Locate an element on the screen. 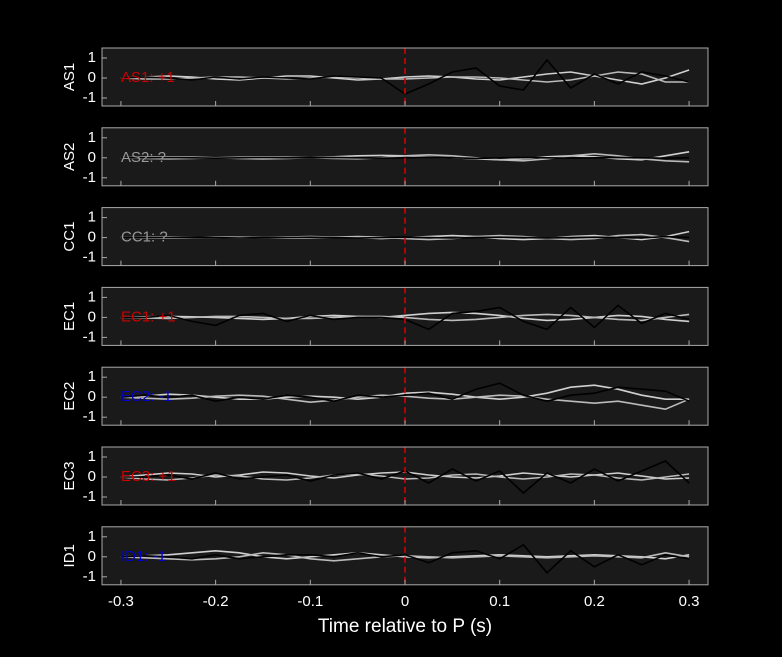 This screenshot has height=657, width=782. axes-background is located at coordinates (405, 476).